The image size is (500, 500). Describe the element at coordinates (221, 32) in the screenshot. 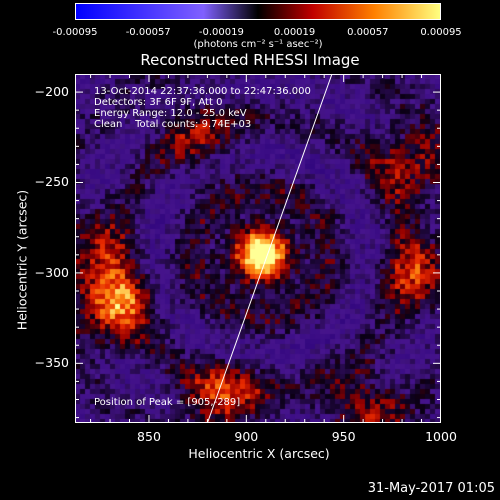

I see `colorbar-tick-label: -0.00019` at that location.